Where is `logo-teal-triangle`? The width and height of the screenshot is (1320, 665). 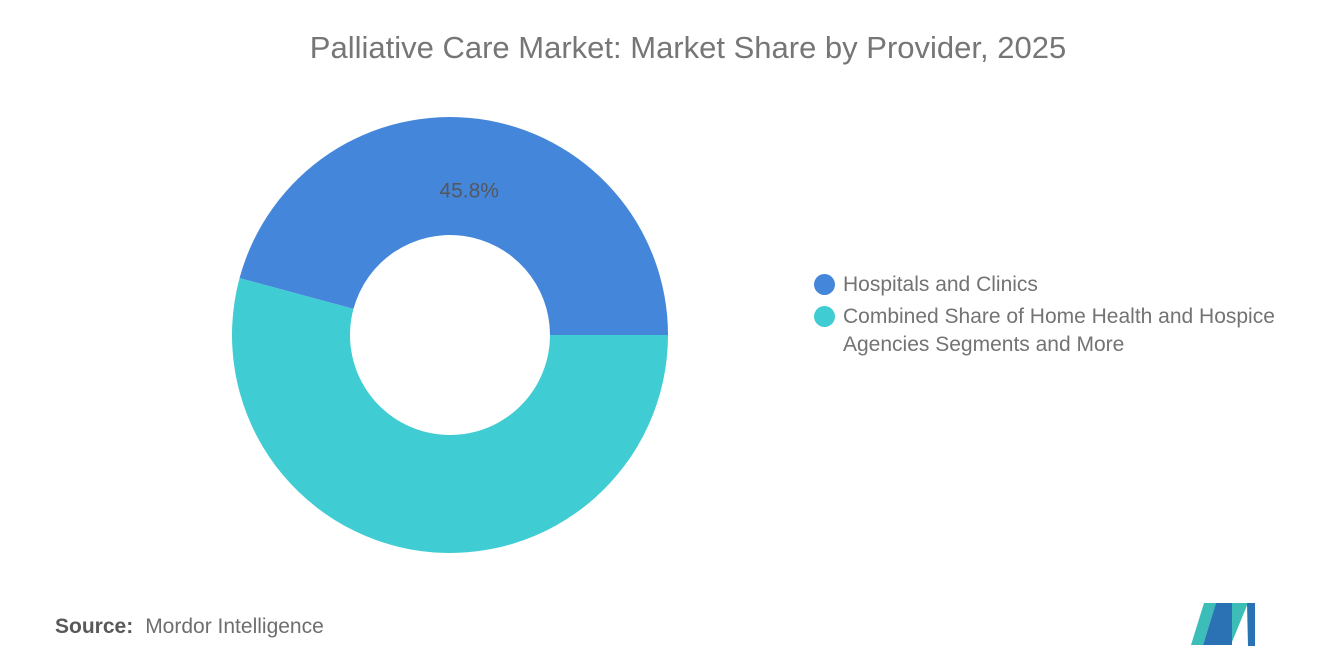
logo-teal-triangle is located at coordinates (1240, 622).